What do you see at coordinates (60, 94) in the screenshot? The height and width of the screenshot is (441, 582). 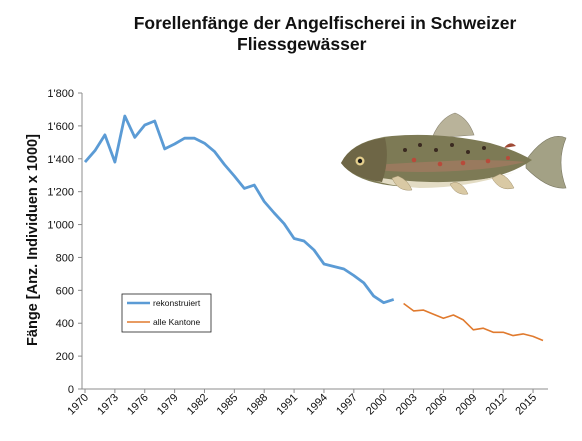 I see `y-tick-label: 1'800` at bounding box center [60, 94].